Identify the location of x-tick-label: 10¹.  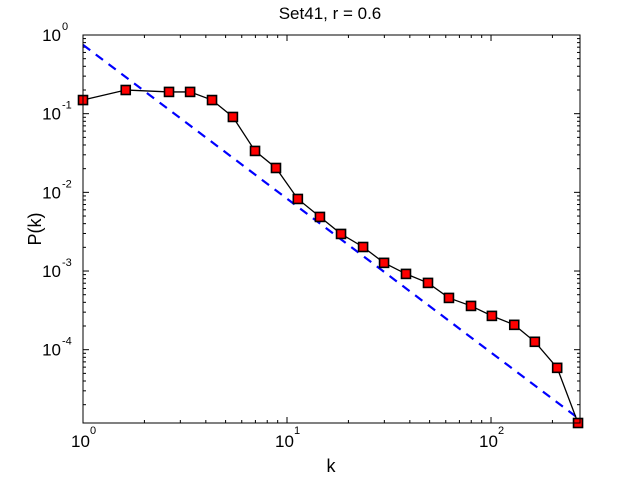
(287, 438).